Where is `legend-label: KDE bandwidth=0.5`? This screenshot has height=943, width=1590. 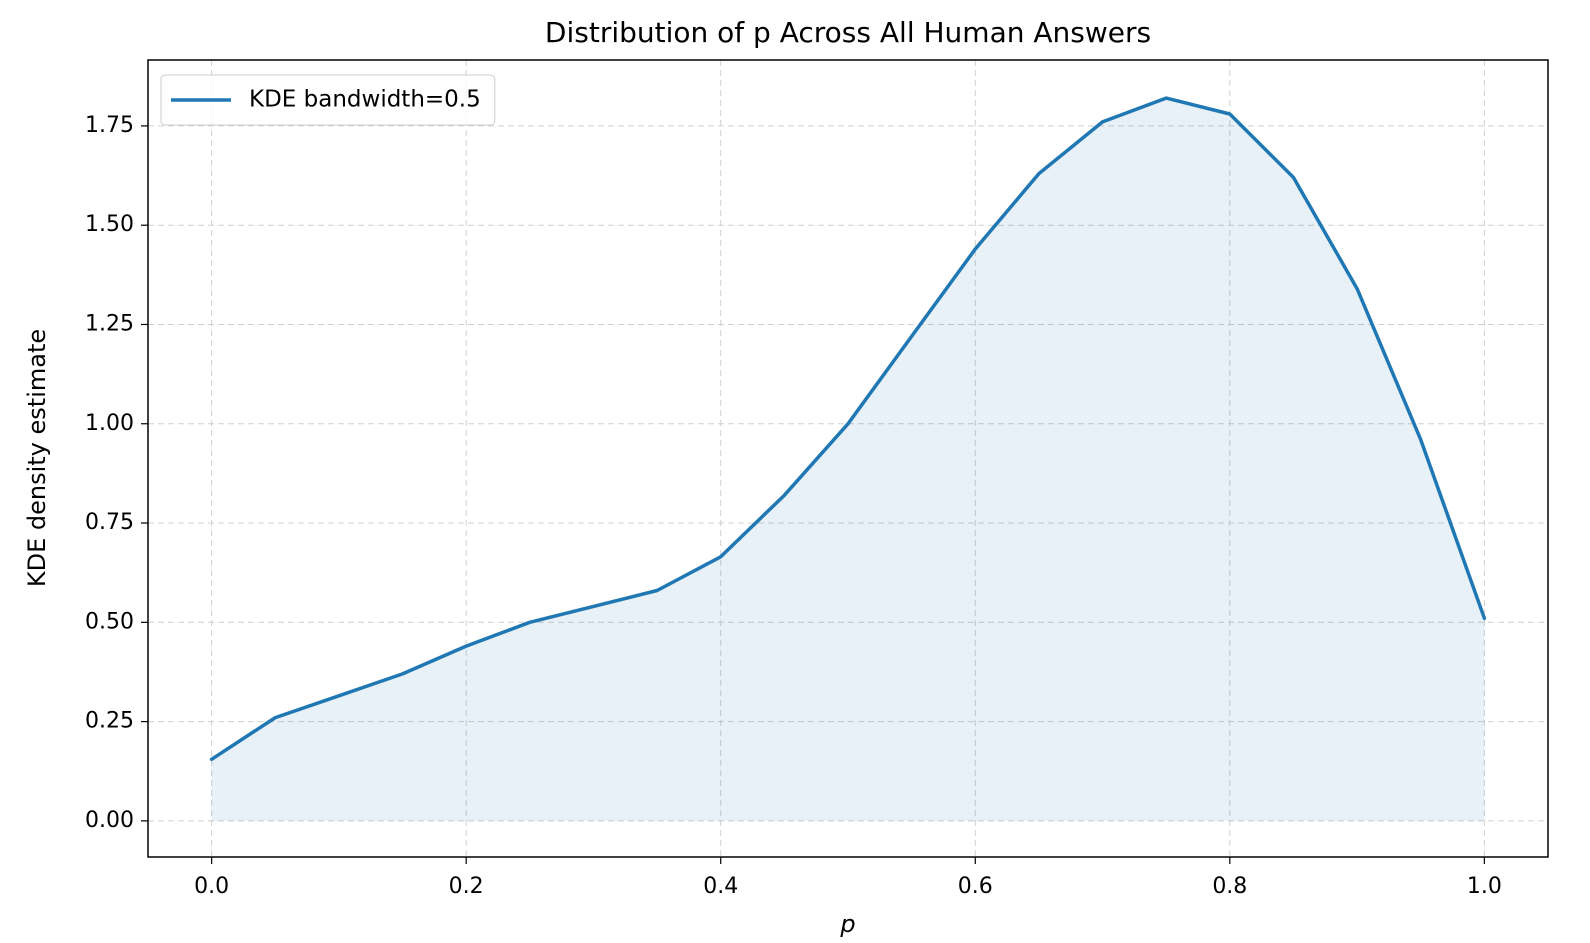 legend-label: KDE bandwidth=0.5 is located at coordinates (365, 100).